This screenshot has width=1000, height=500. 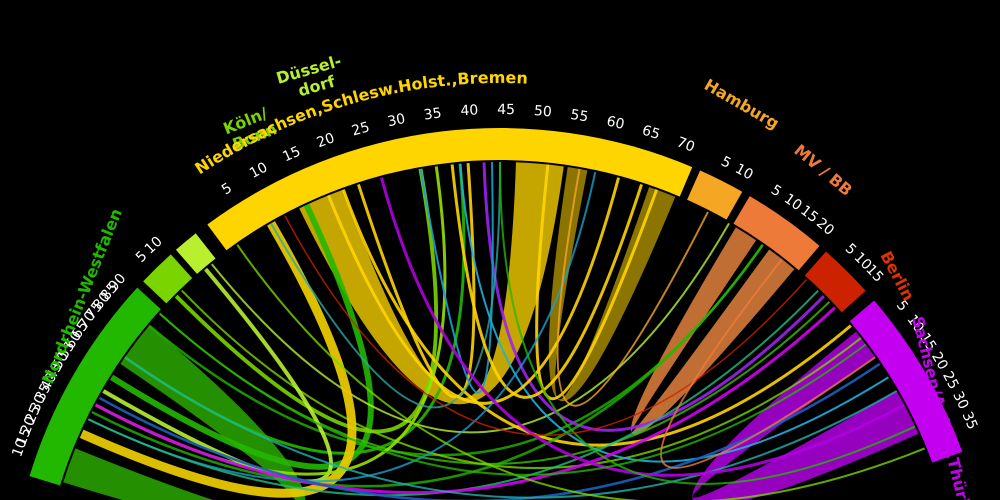 What do you see at coordinates (906, 381) in the screenshot?
I see `segment-arc-sa` at bounding box center [906, 381].